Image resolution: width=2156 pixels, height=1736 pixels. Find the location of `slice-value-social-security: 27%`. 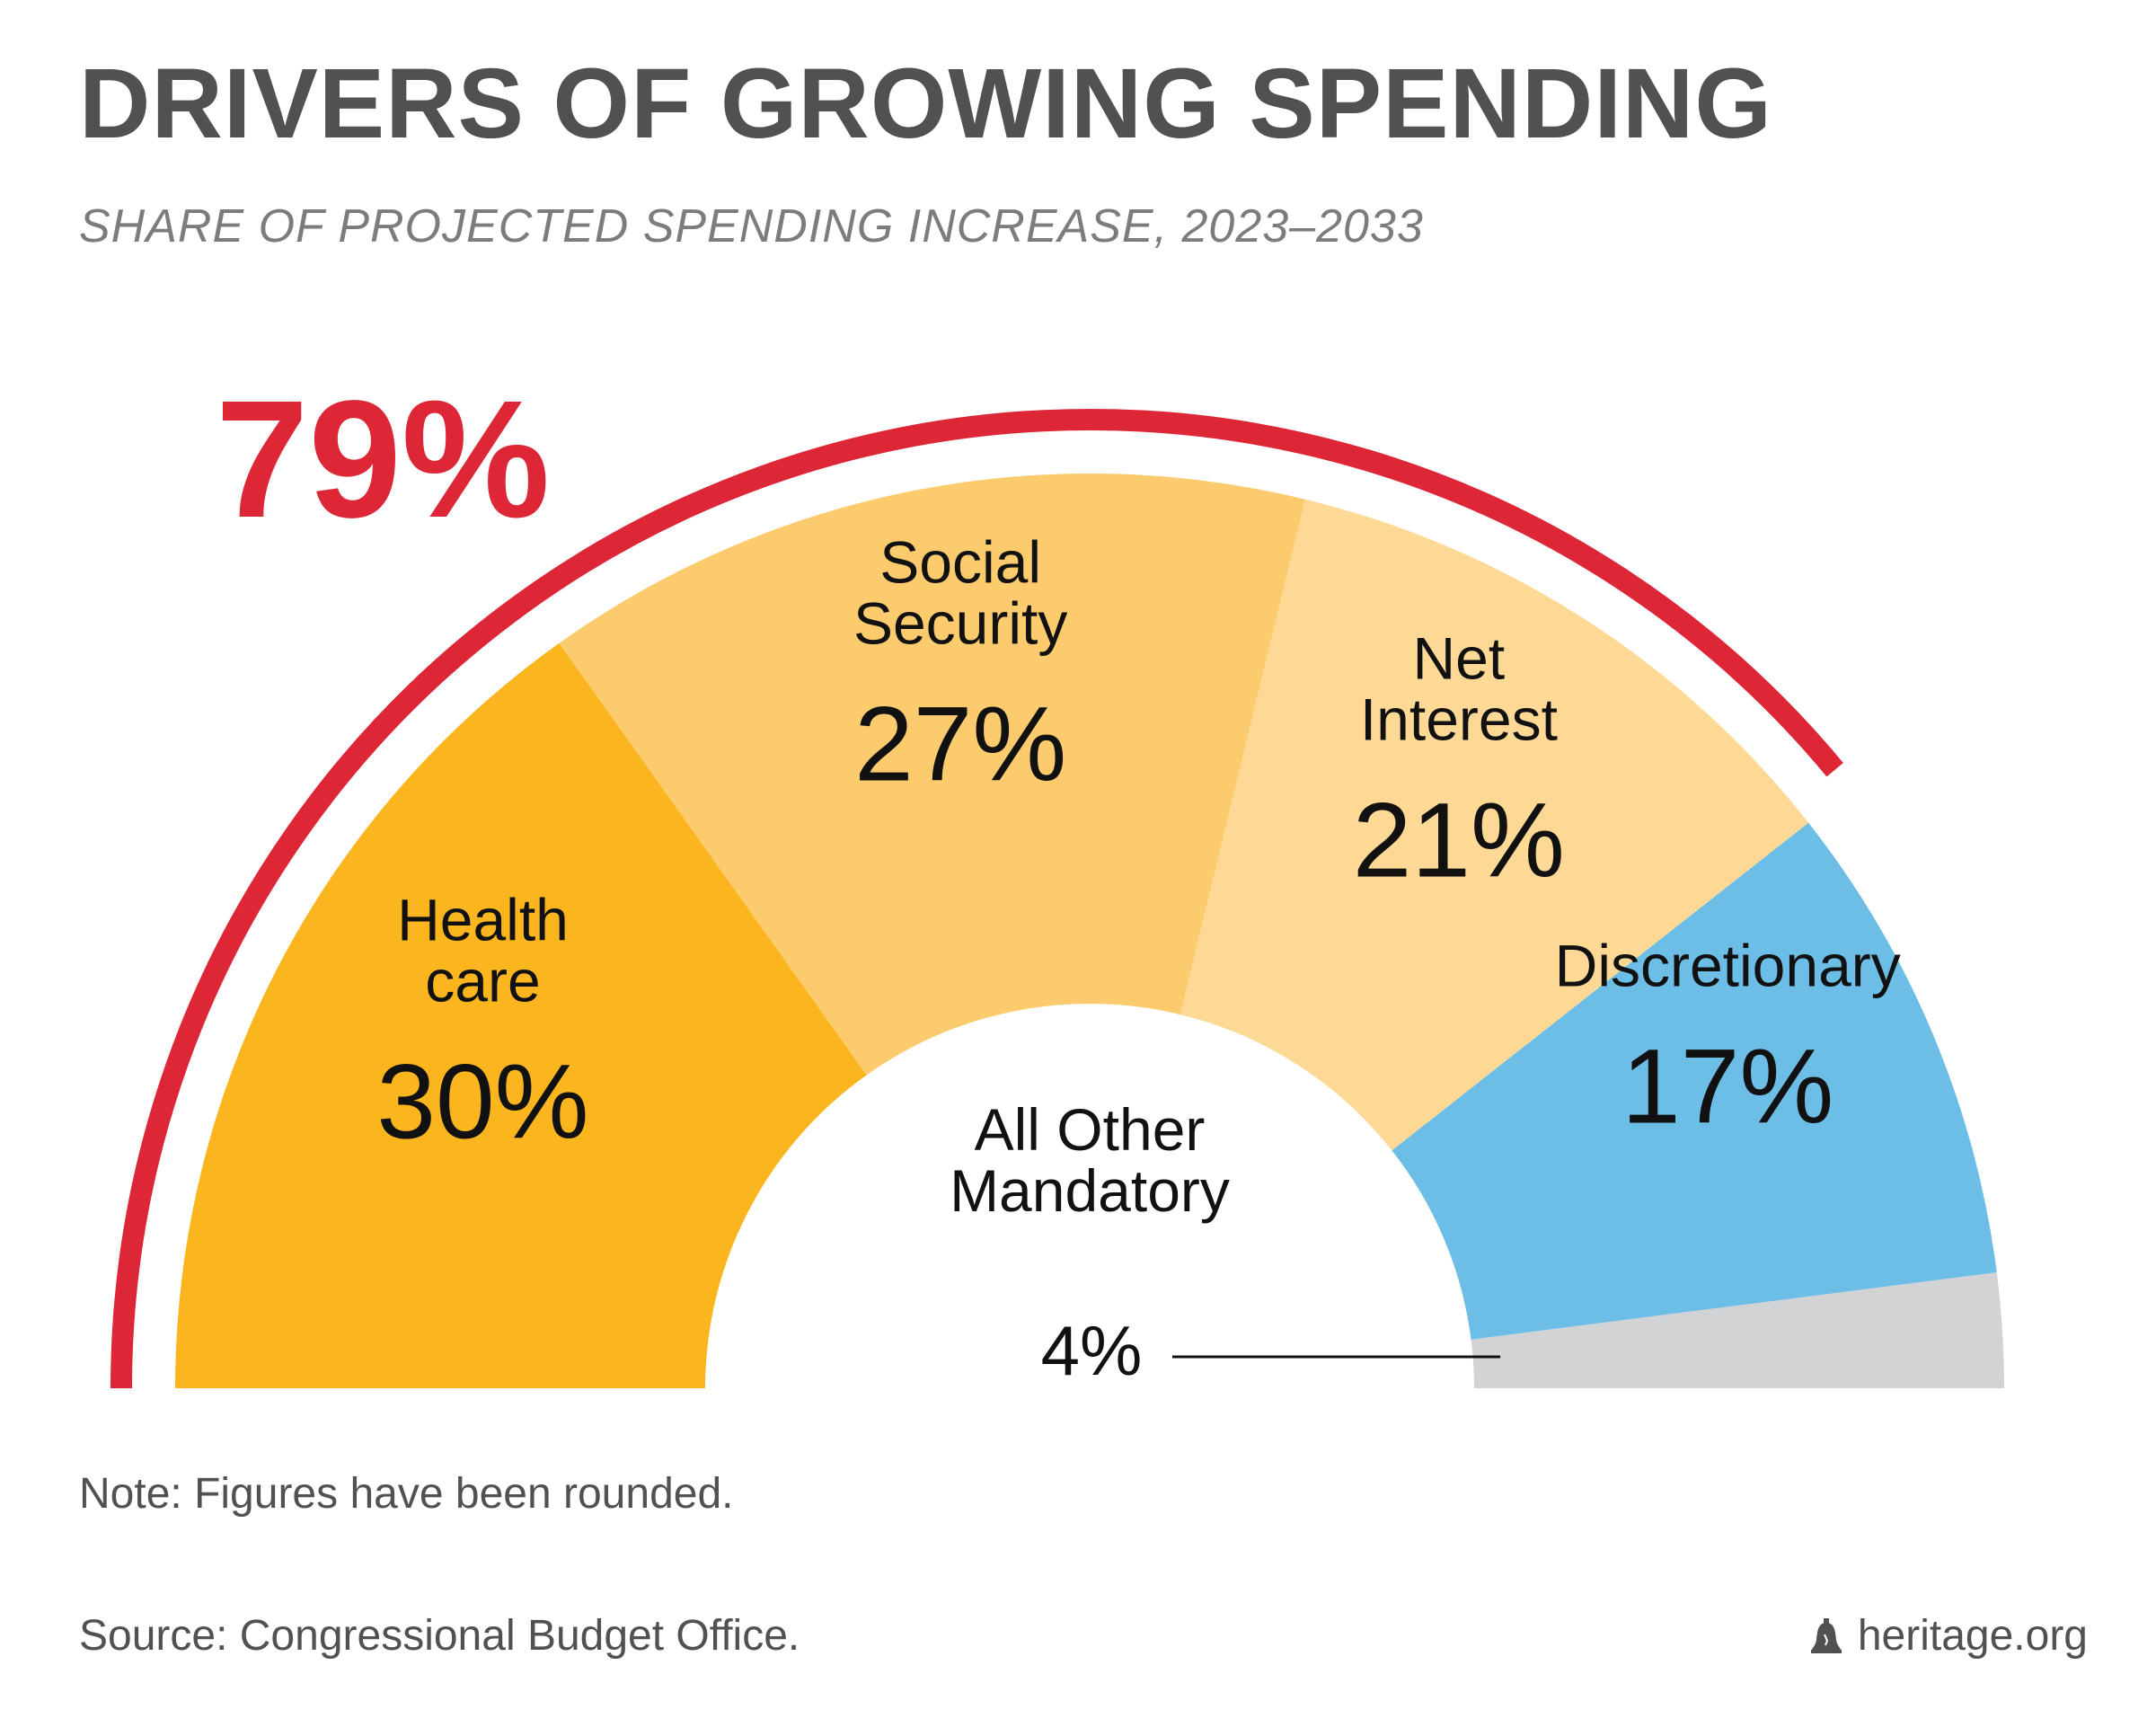

slice-value-social-security: 27% is located at coordinates (960, 745).